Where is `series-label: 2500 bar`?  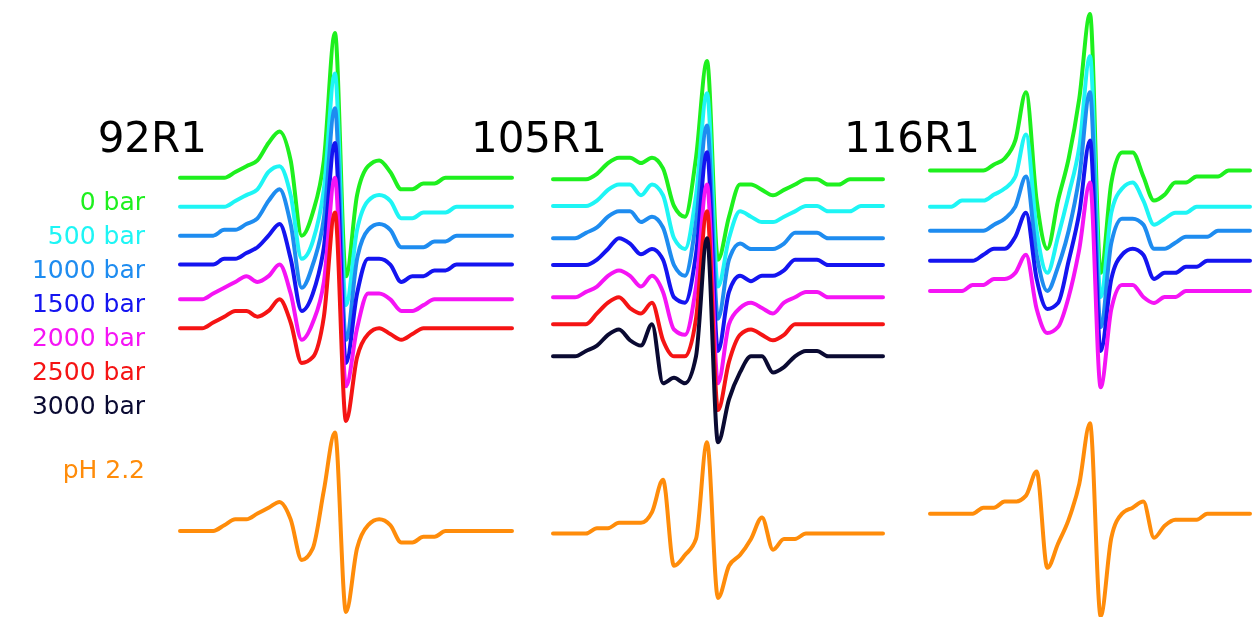
series-label: 2500 bar is located at coordinates (88, 371).